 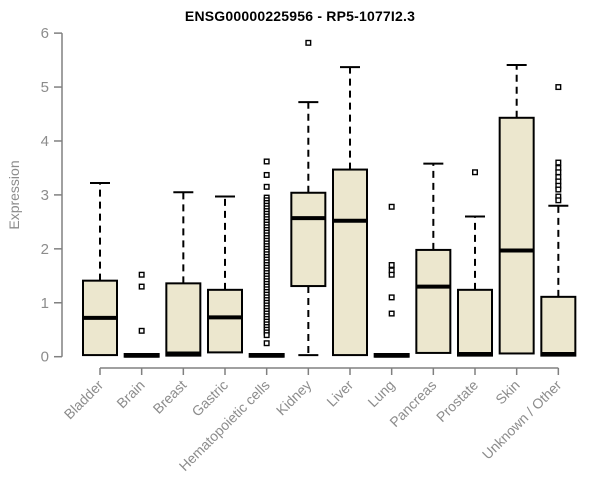 I want to click on box-lung, so click(x=391, y=280).